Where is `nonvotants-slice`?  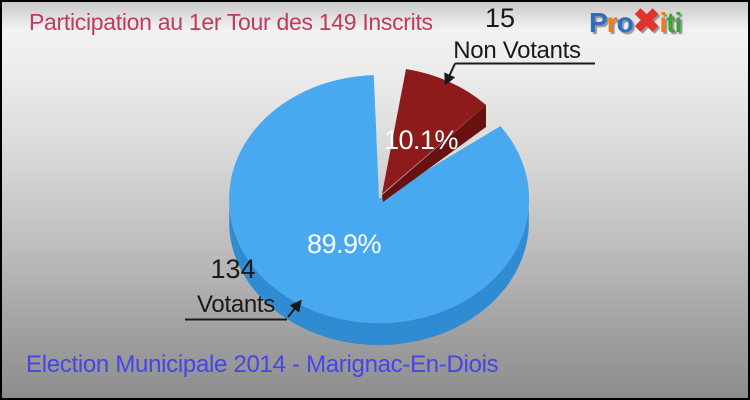 nonvotants-slice is located at coordinates (434, 131).